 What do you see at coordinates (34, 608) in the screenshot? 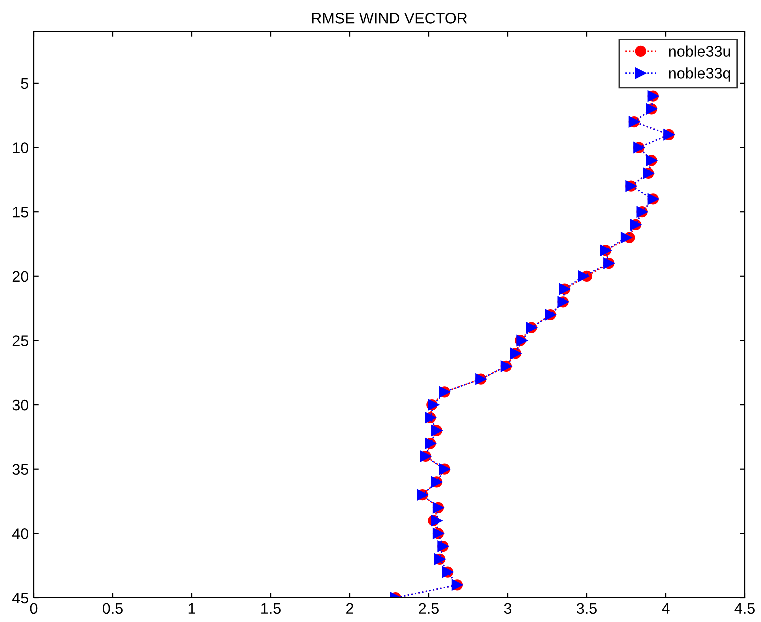
I see `x-tick-label: 0` at bounding box center [34, 608].